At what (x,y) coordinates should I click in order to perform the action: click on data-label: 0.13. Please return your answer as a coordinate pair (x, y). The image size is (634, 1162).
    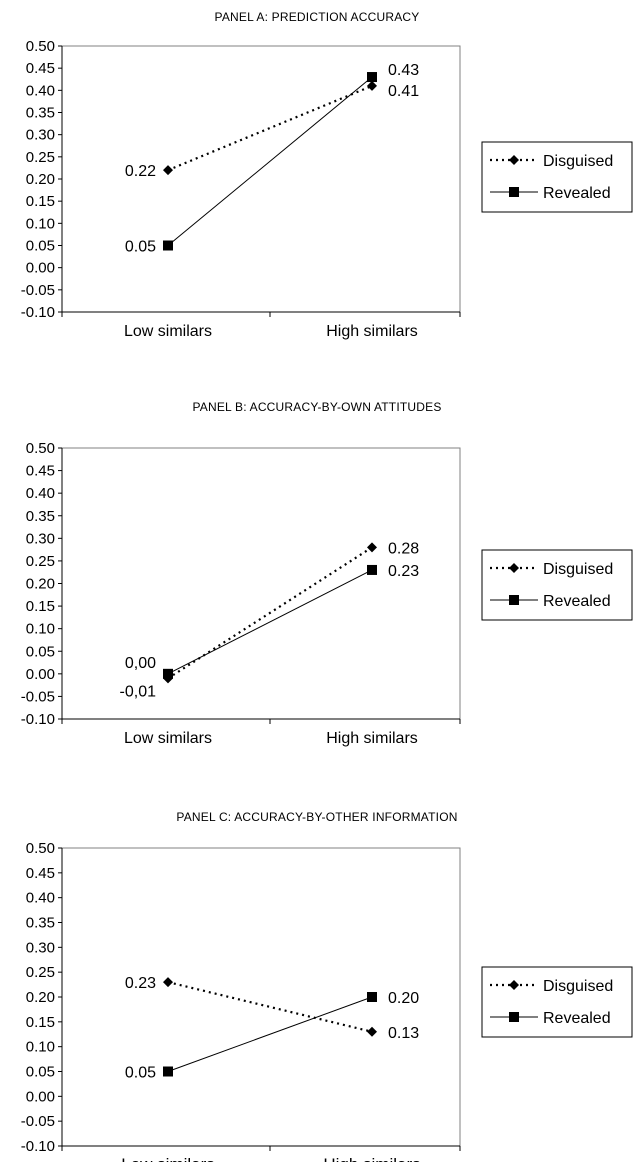
    Looking at the image, I should click on (403, 1033).